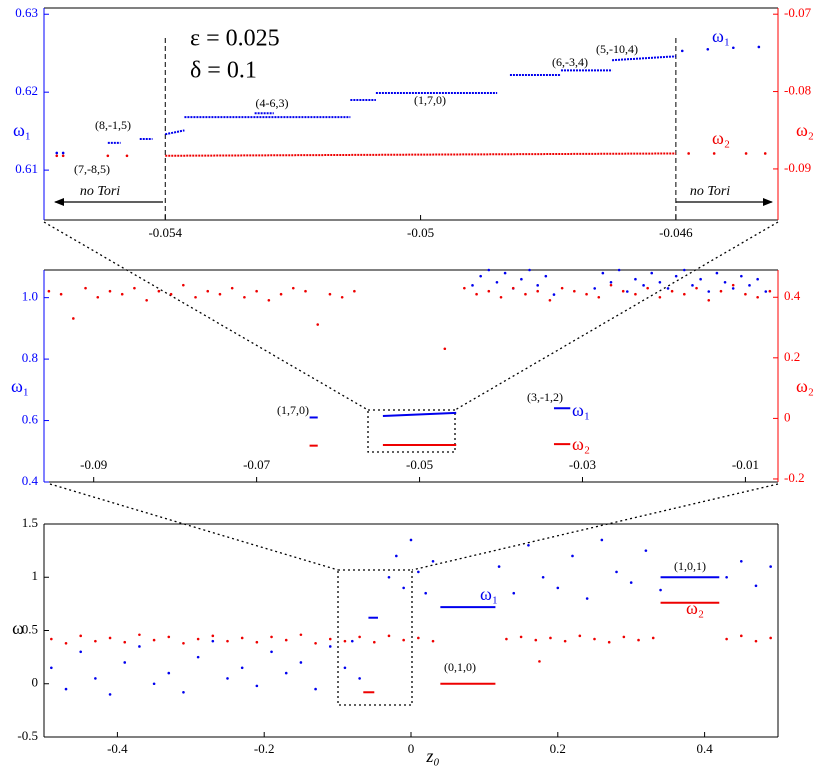 The width and height of the screenshot is (830, 772). What do you see at coordinates (93, 464) in the screenshot?
I see `x-tick-label: -0.09` at bounding box center [93, 464].